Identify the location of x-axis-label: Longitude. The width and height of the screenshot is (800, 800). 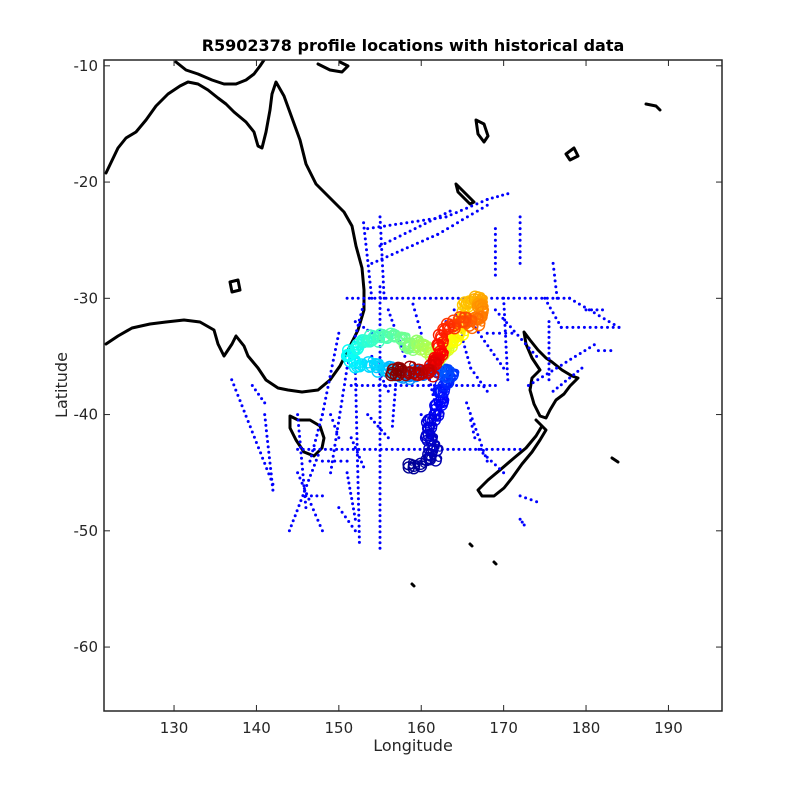
(413, 745).